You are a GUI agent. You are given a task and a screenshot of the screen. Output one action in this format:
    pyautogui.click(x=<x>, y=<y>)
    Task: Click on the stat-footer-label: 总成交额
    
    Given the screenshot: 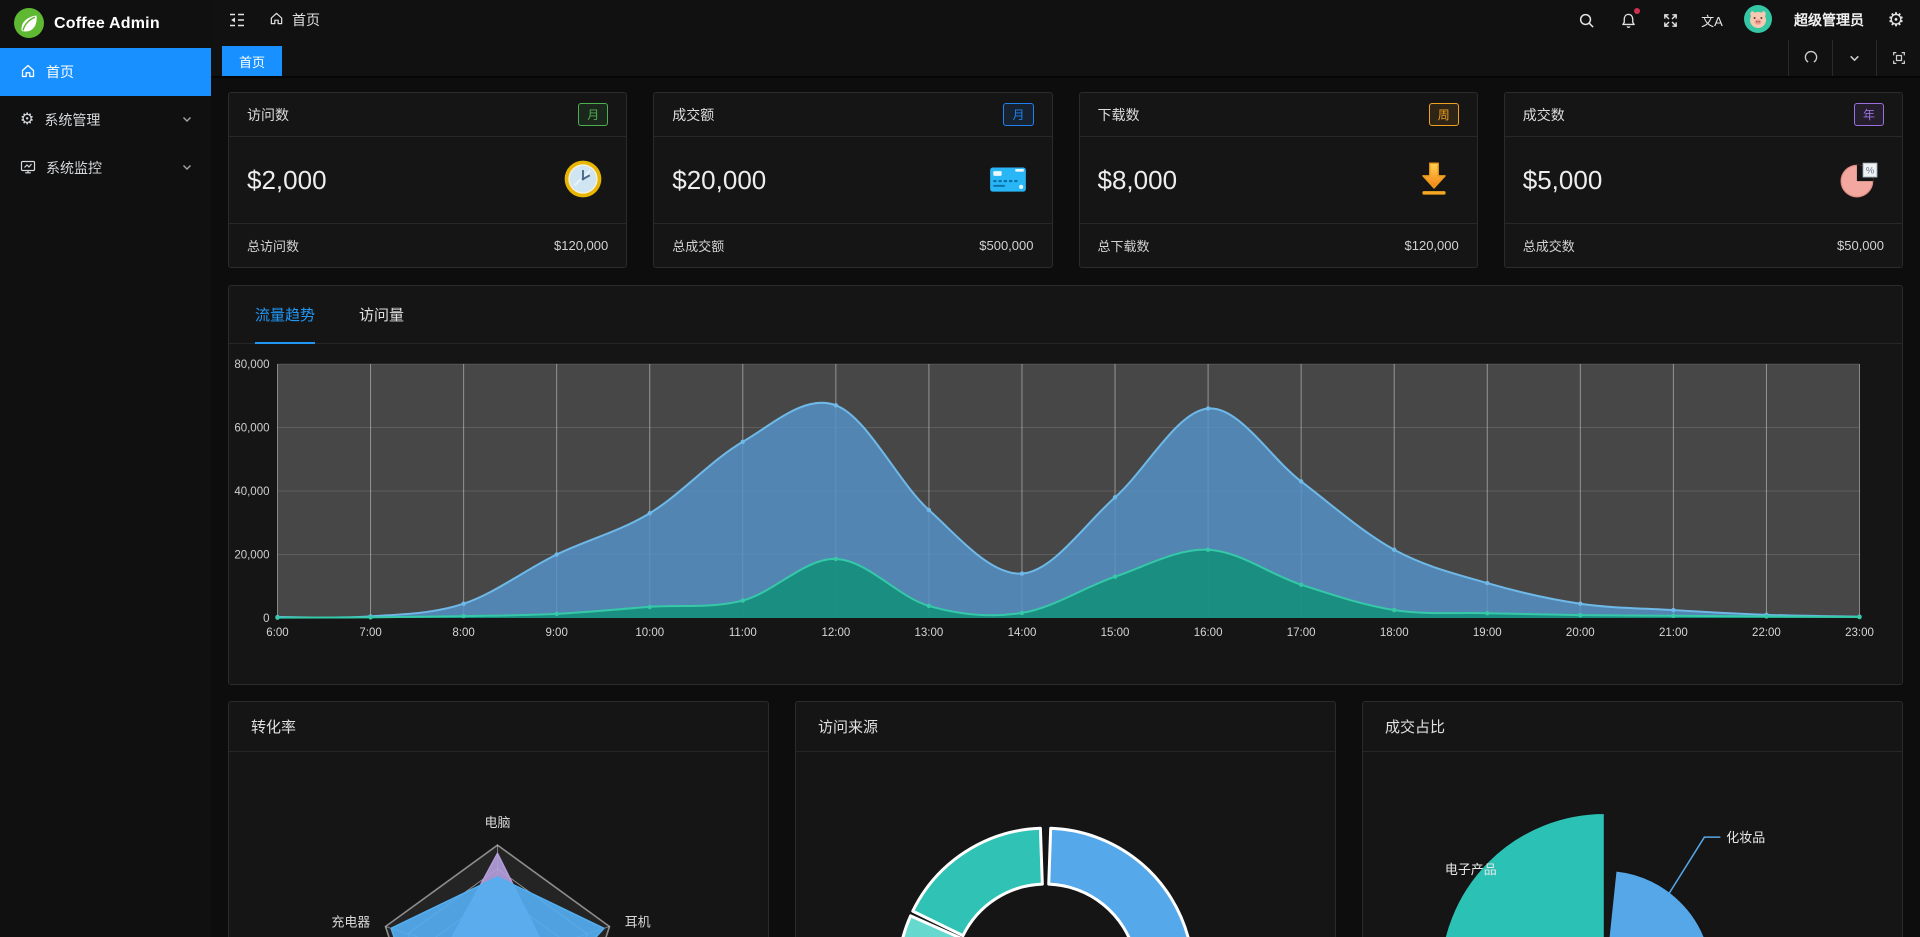 What is the action you would take?
    pyautogui.click(x=698, y=246)
    